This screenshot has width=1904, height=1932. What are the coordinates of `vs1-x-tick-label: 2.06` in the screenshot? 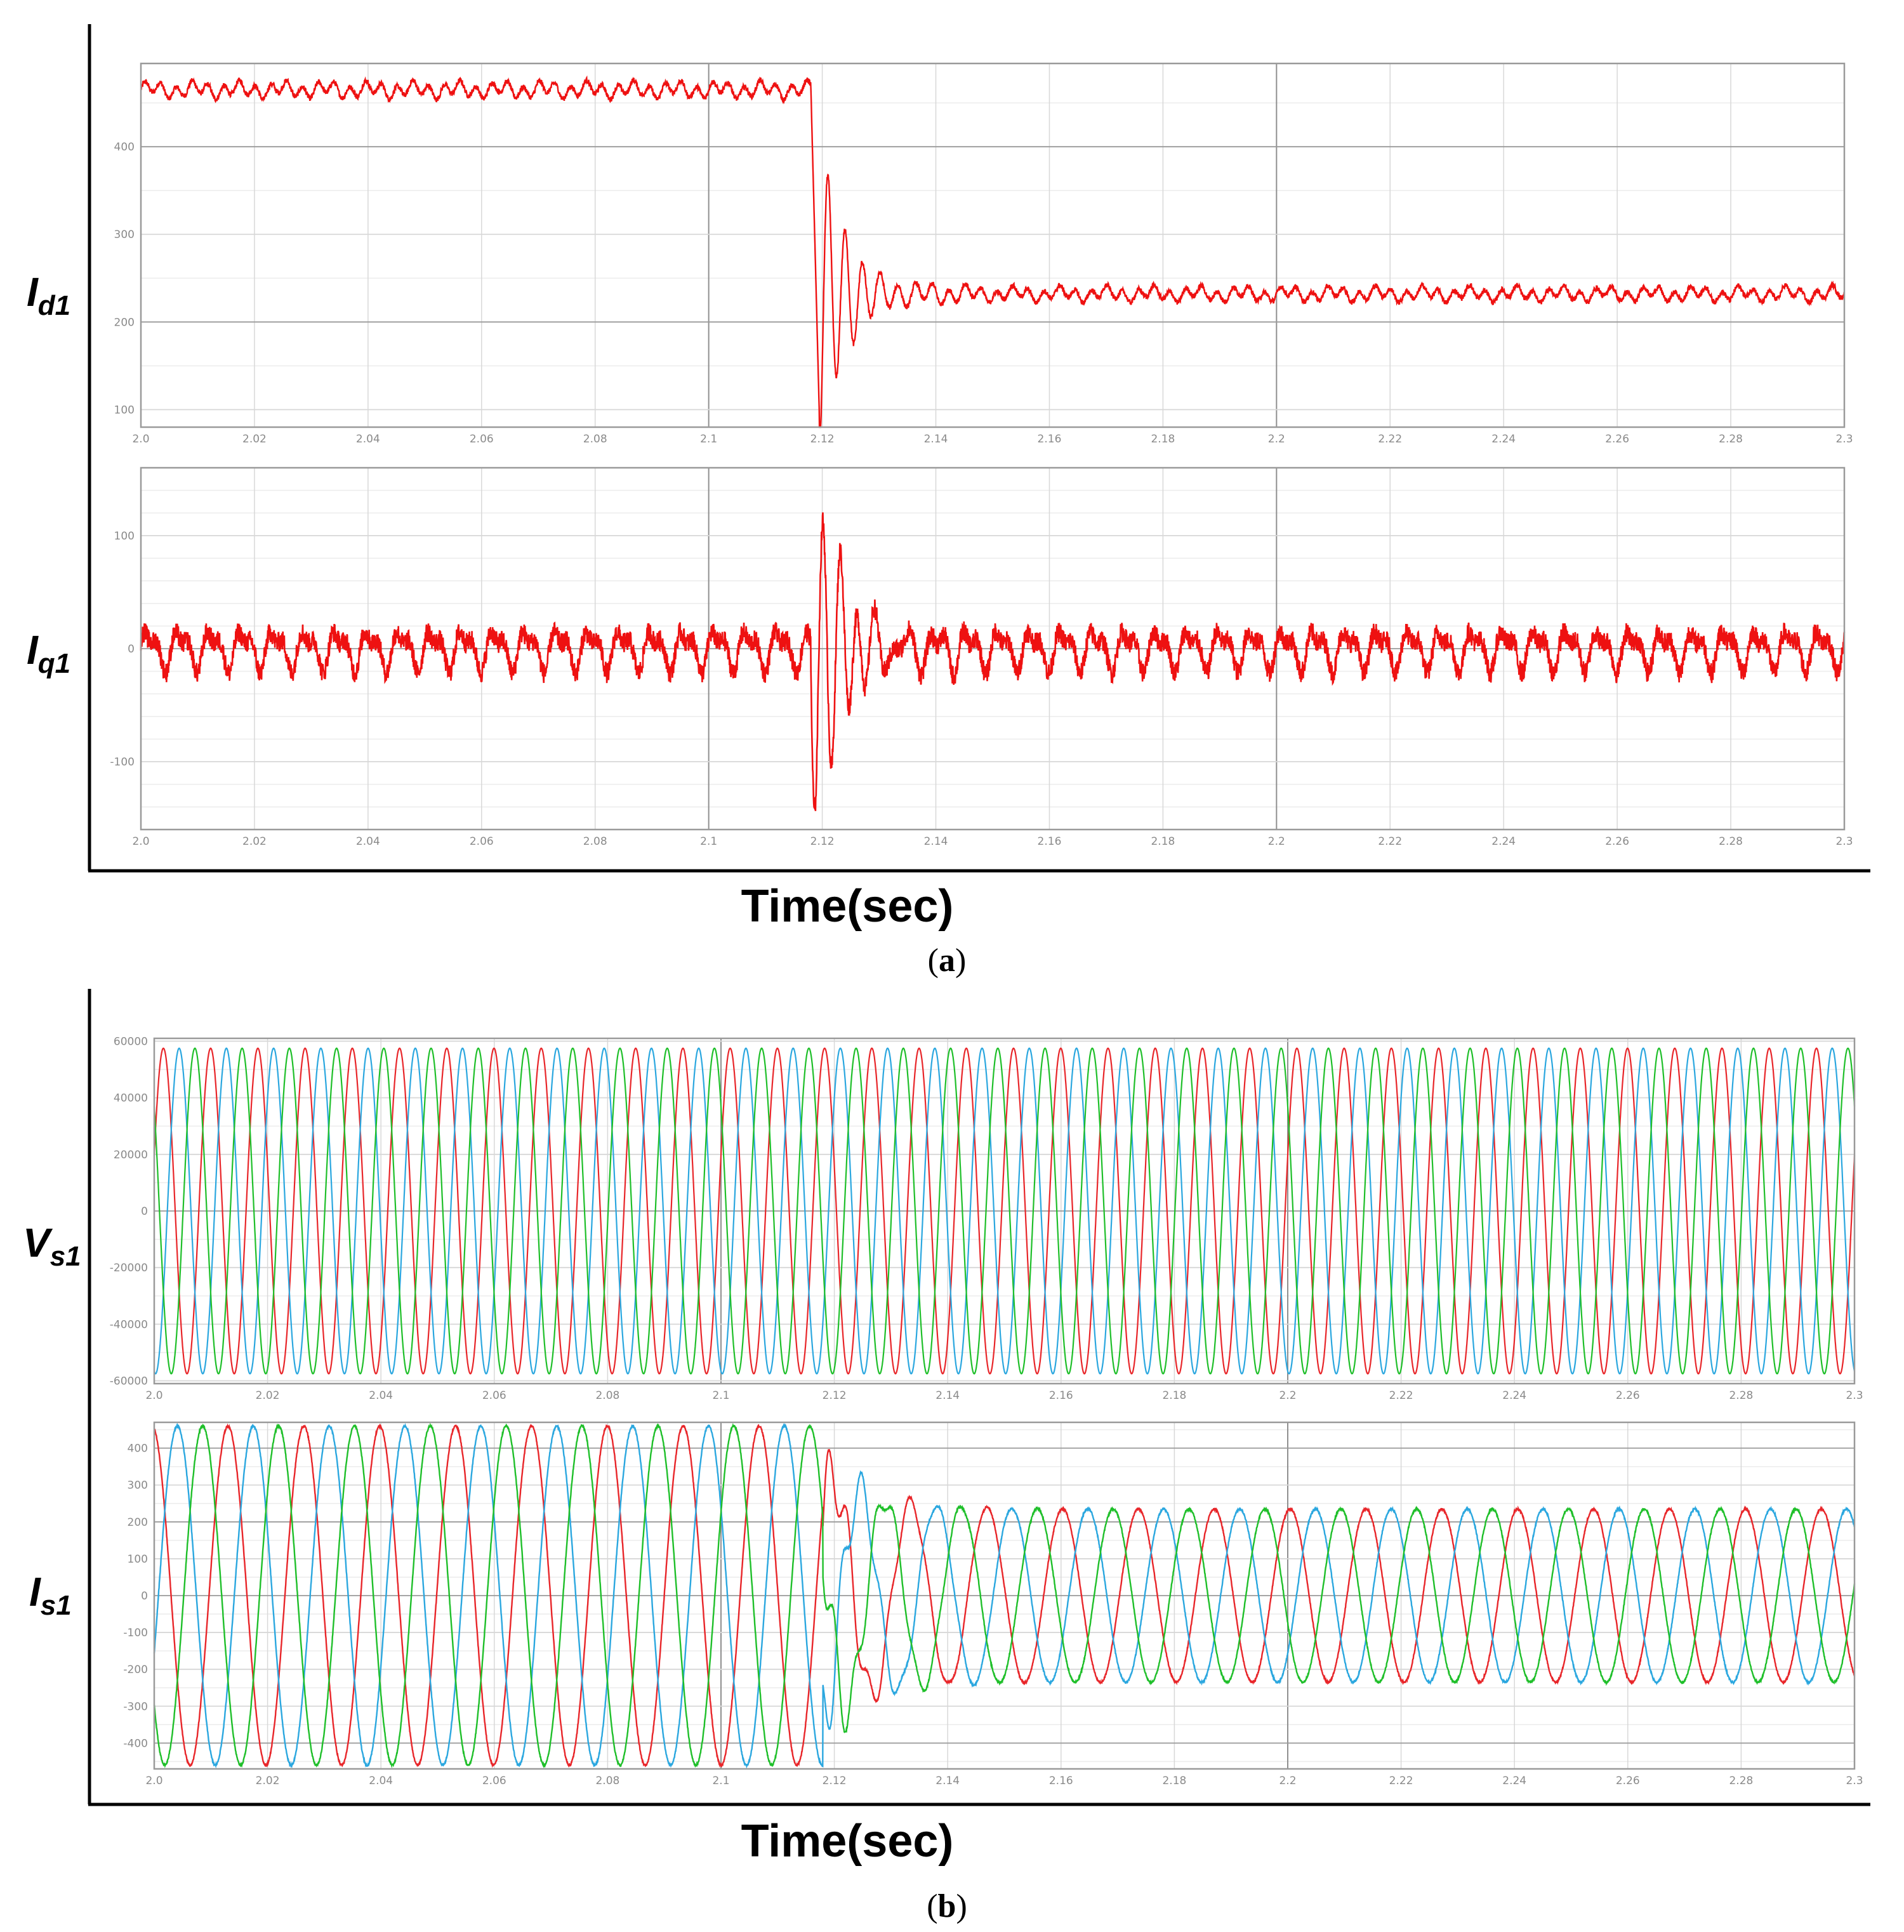 It's located at (494, 1395).